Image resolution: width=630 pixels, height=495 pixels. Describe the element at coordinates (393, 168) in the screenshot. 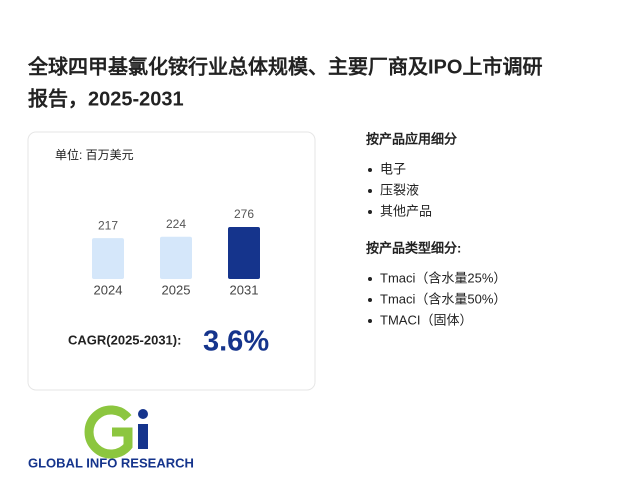

I see `segment-item: 电子` at that location.